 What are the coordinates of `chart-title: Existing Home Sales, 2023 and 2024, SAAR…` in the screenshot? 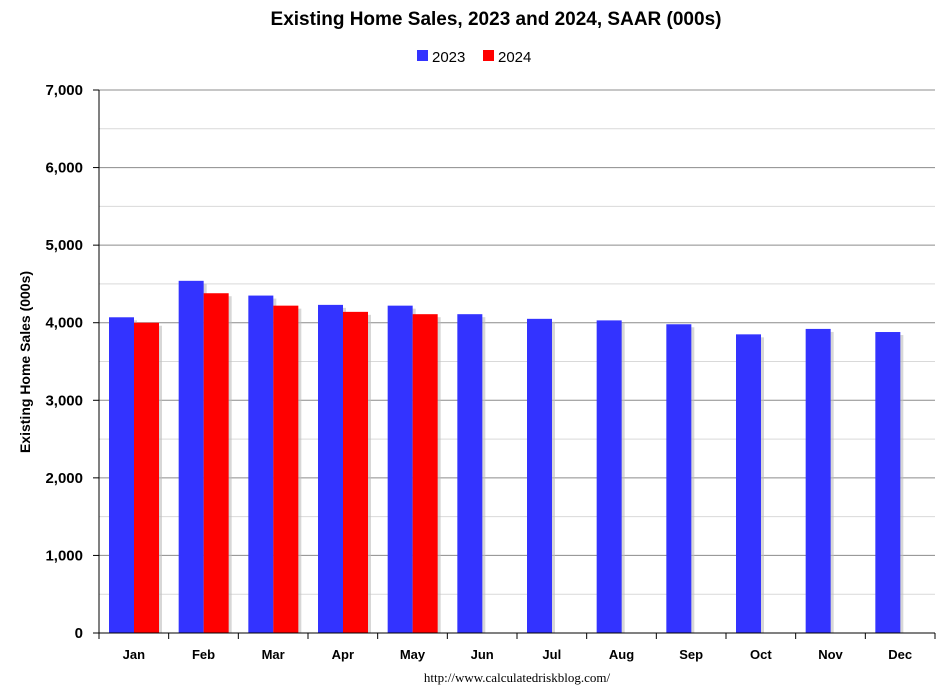 It's located at (496, 19).